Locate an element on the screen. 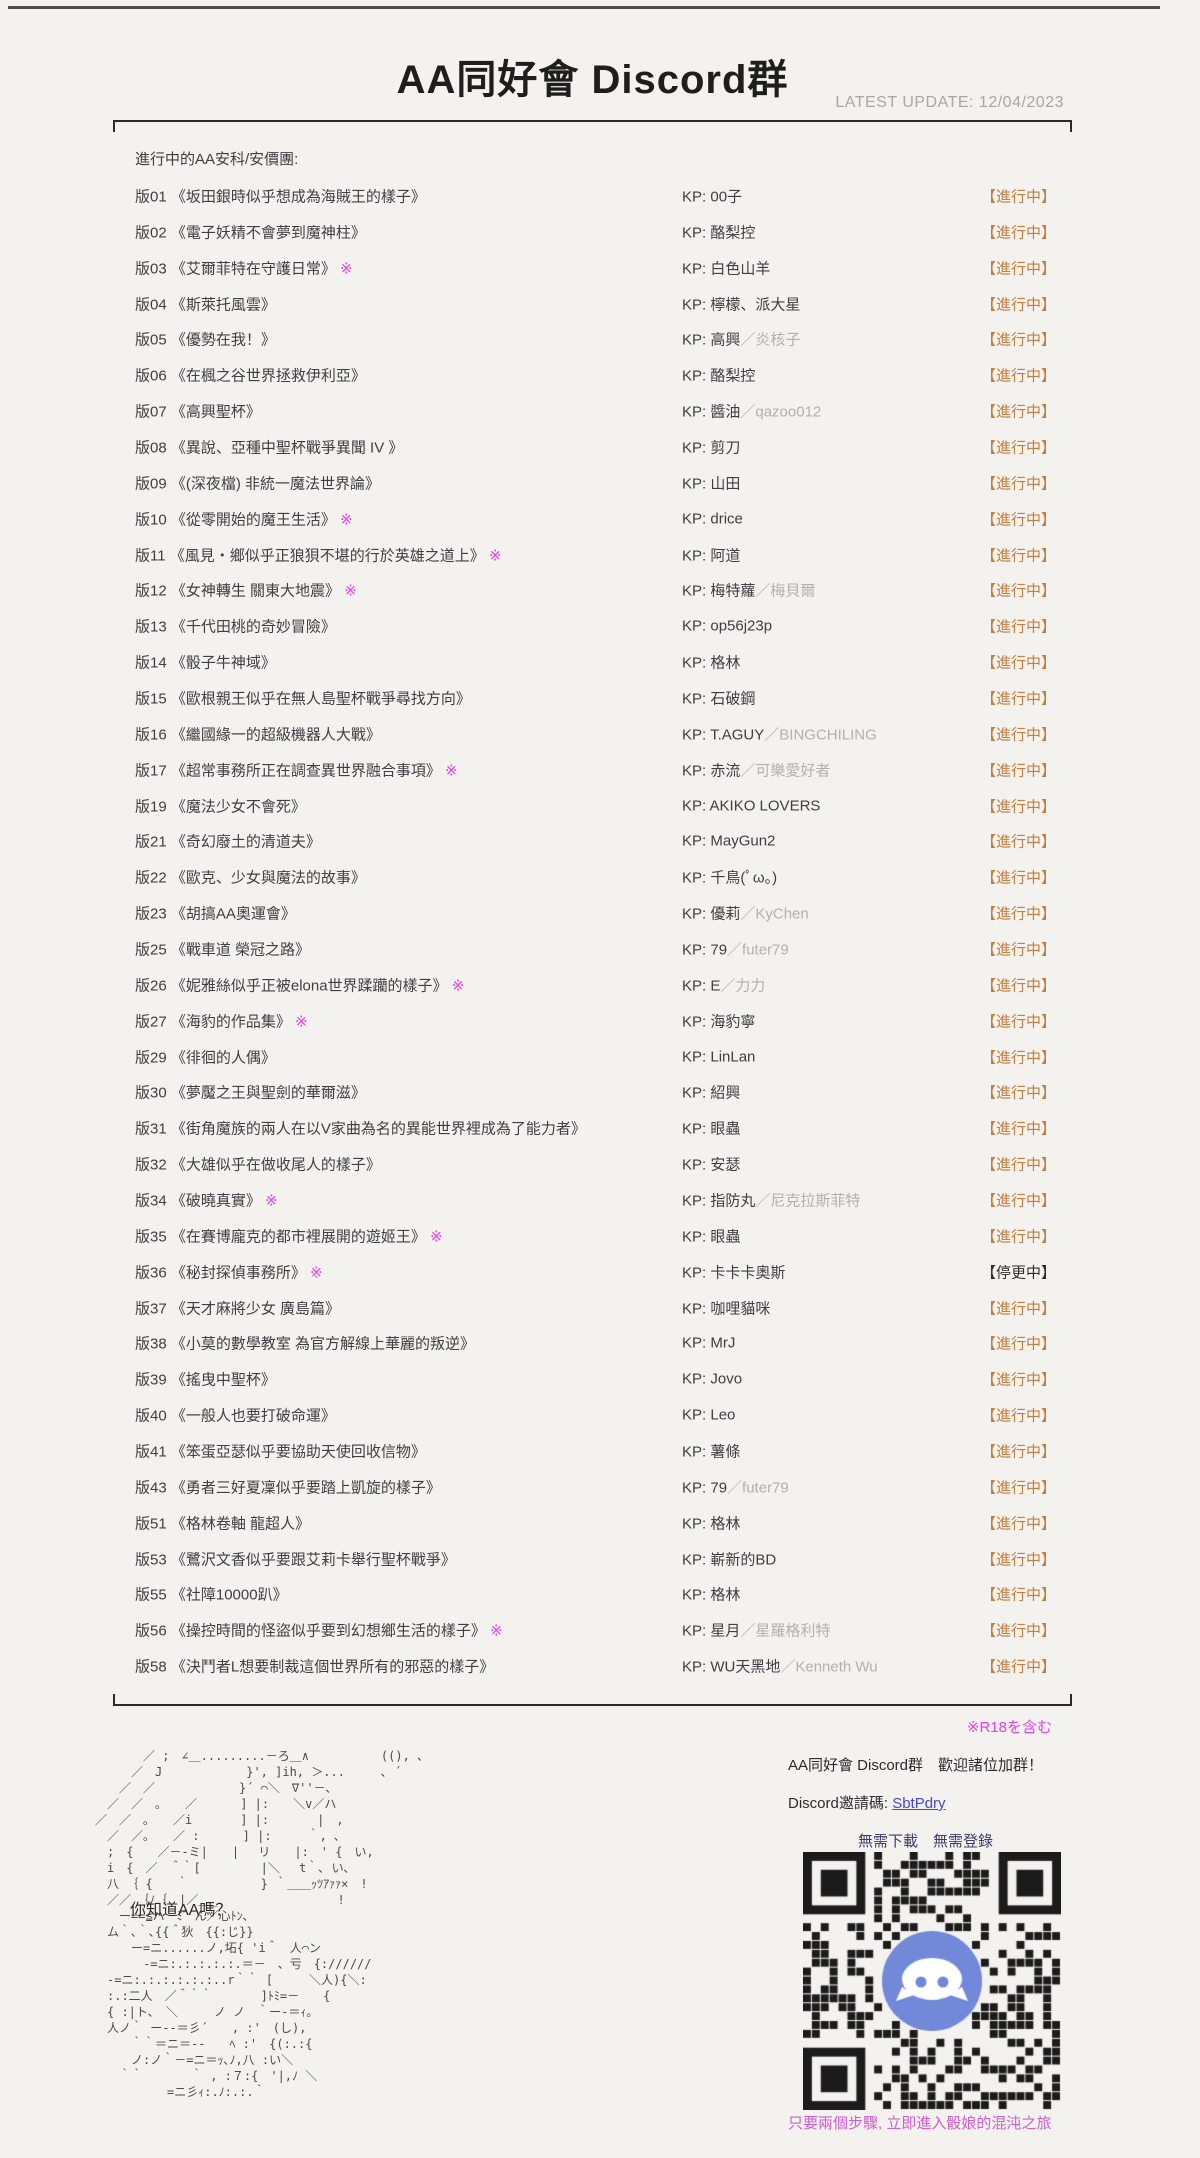 The image size is (1200, 2158). kp-cell: KP: 眼蟲 is located at coordinates (711, 1128).